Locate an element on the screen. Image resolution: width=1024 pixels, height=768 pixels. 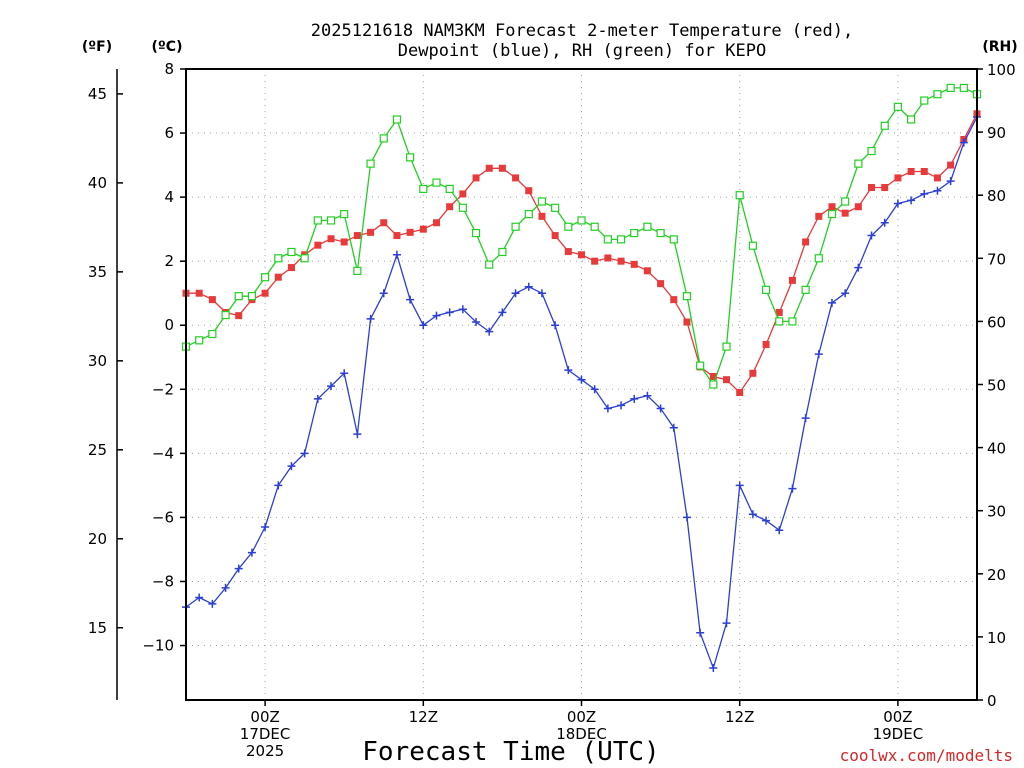
x-tick-label: 12Z is located at coordinates (739, 717).